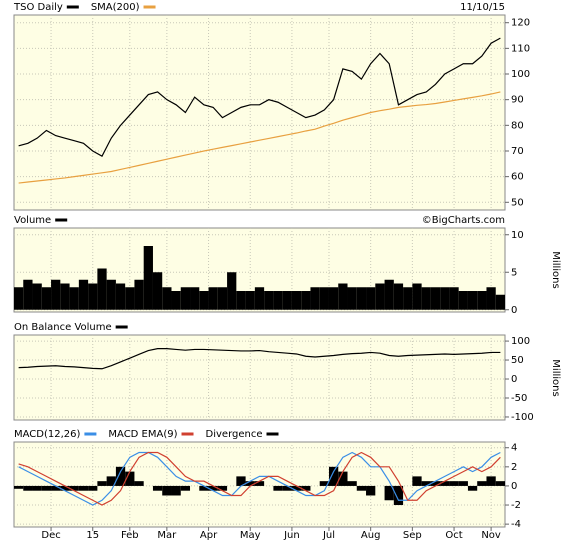 This screenshot has height=542, width=568. I want to click on y-tick-label: 5, so click(514, 272).